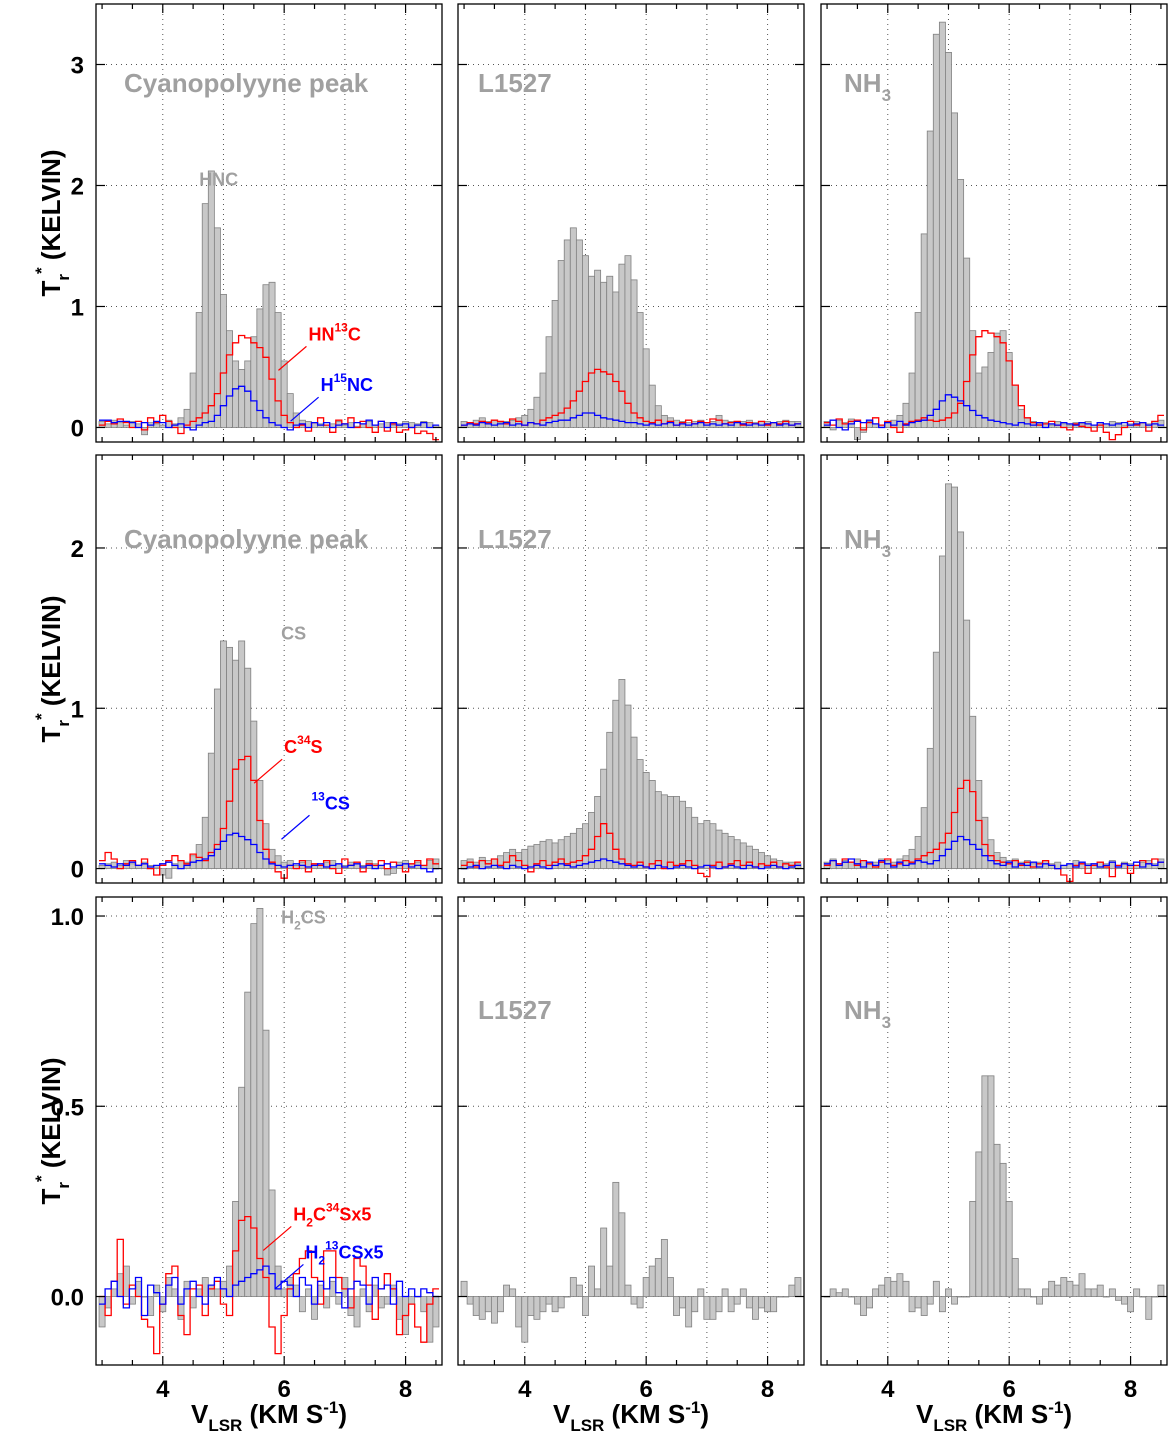 The width and height of the screenshot is (1171, 1435). What do you see at coordinates (994, 831) in the screenshot?
I see `series-line-C34S` at bounding box center [994, 831].